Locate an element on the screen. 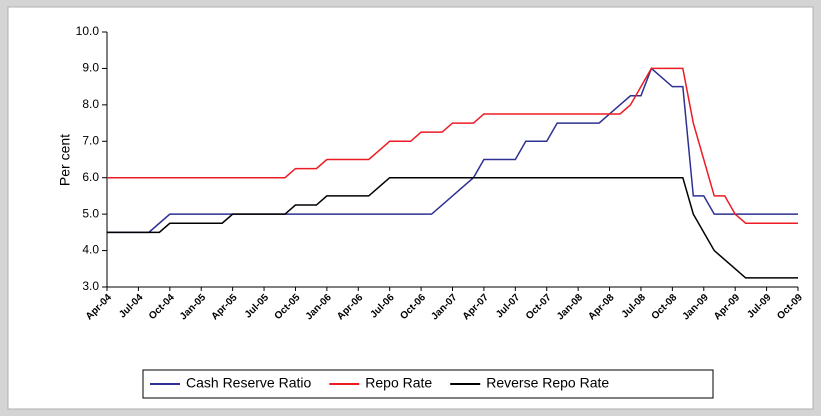 This screenshot has width=821, height=416. y-tick-label: 6.0 is located at coordinates (90, 177).